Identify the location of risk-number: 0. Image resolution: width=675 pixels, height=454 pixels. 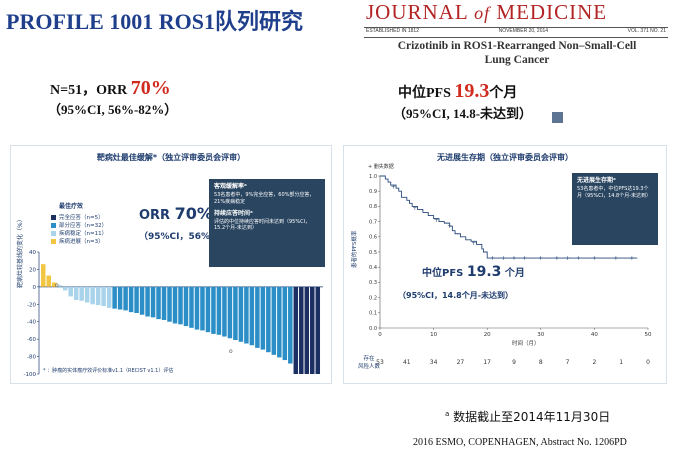
(648, 362).